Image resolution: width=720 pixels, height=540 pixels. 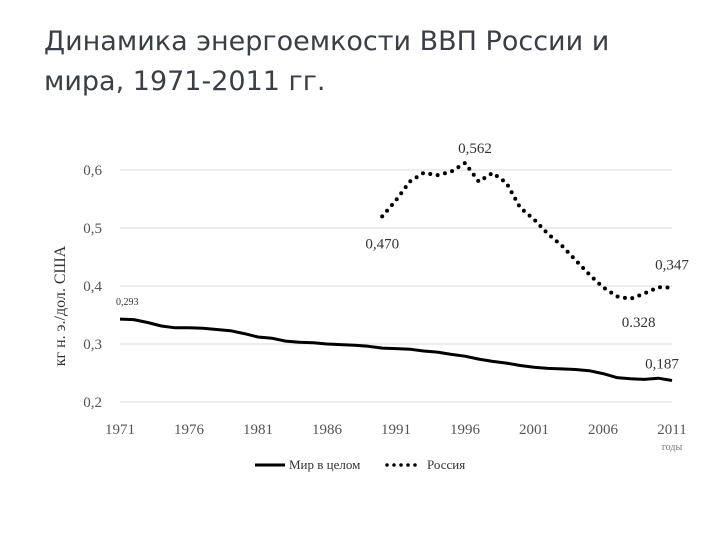 What do you see at coordinates (92, 229) in the screenshot?
I see `y-tick-label: 0,5` at bounding box center [92, 229].